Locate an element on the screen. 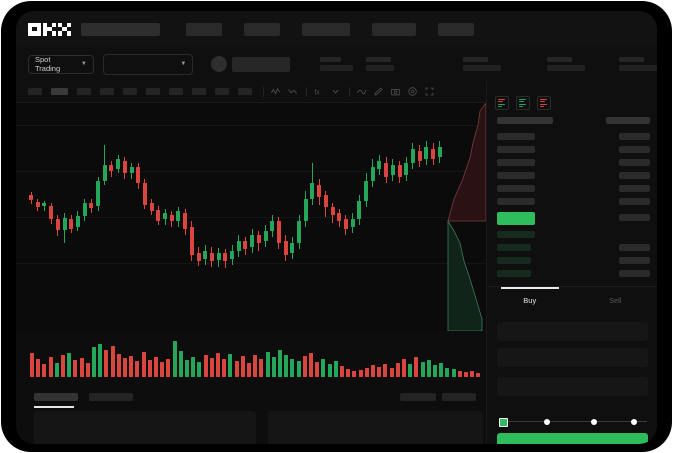 The width and height of the screenshot is (673, 453). coin-avatar is located at coordinates (219, 64).